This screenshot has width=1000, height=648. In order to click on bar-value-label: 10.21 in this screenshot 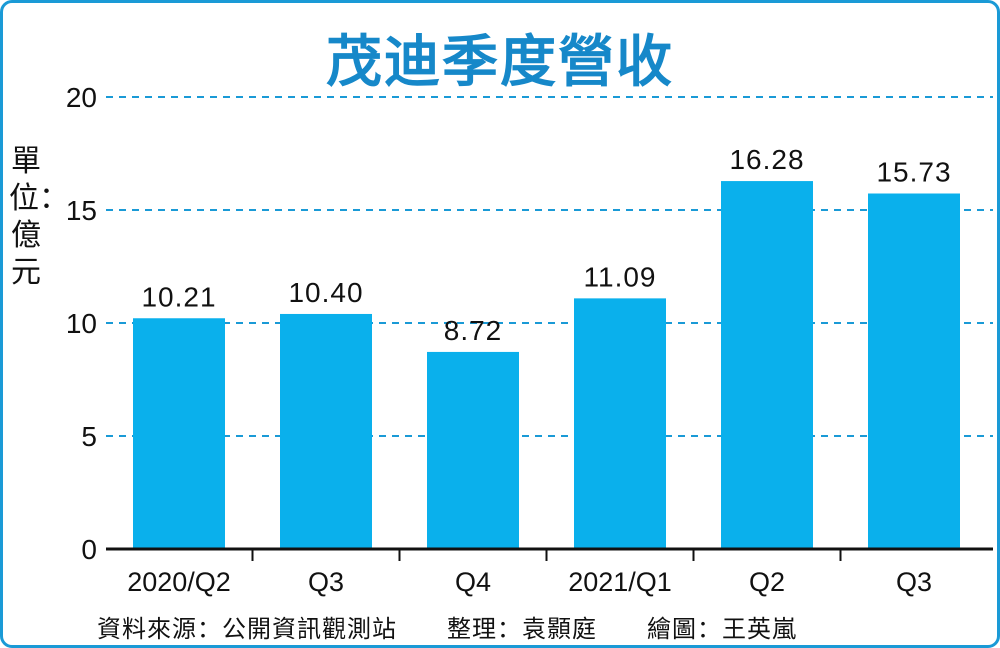, I will do `click(178, 296)`.